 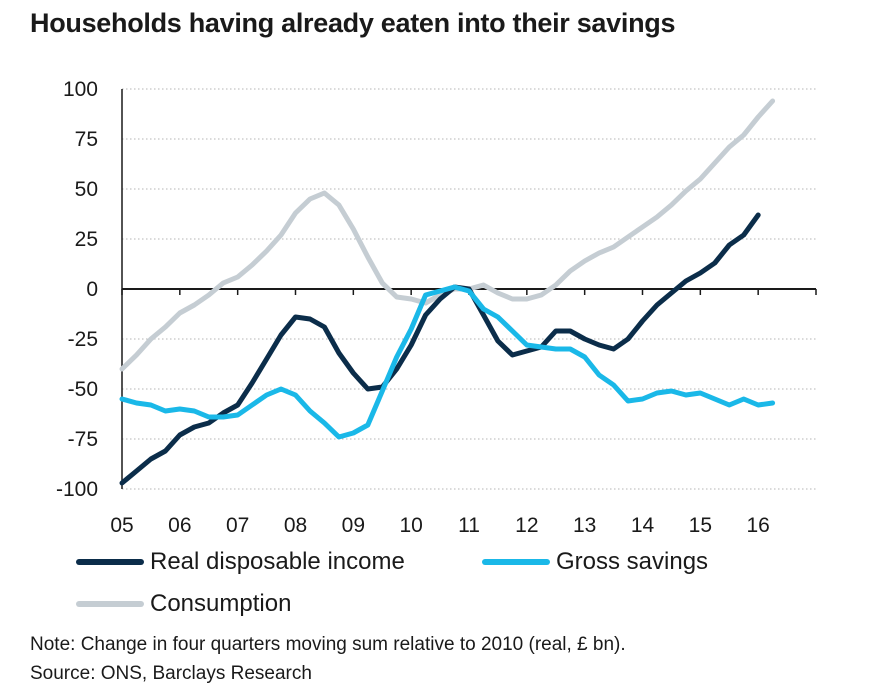 What do you see at coordinates (643, 525) in the screenshot?
I see `x-tick-label: 14` at bounding box center [643, 525].